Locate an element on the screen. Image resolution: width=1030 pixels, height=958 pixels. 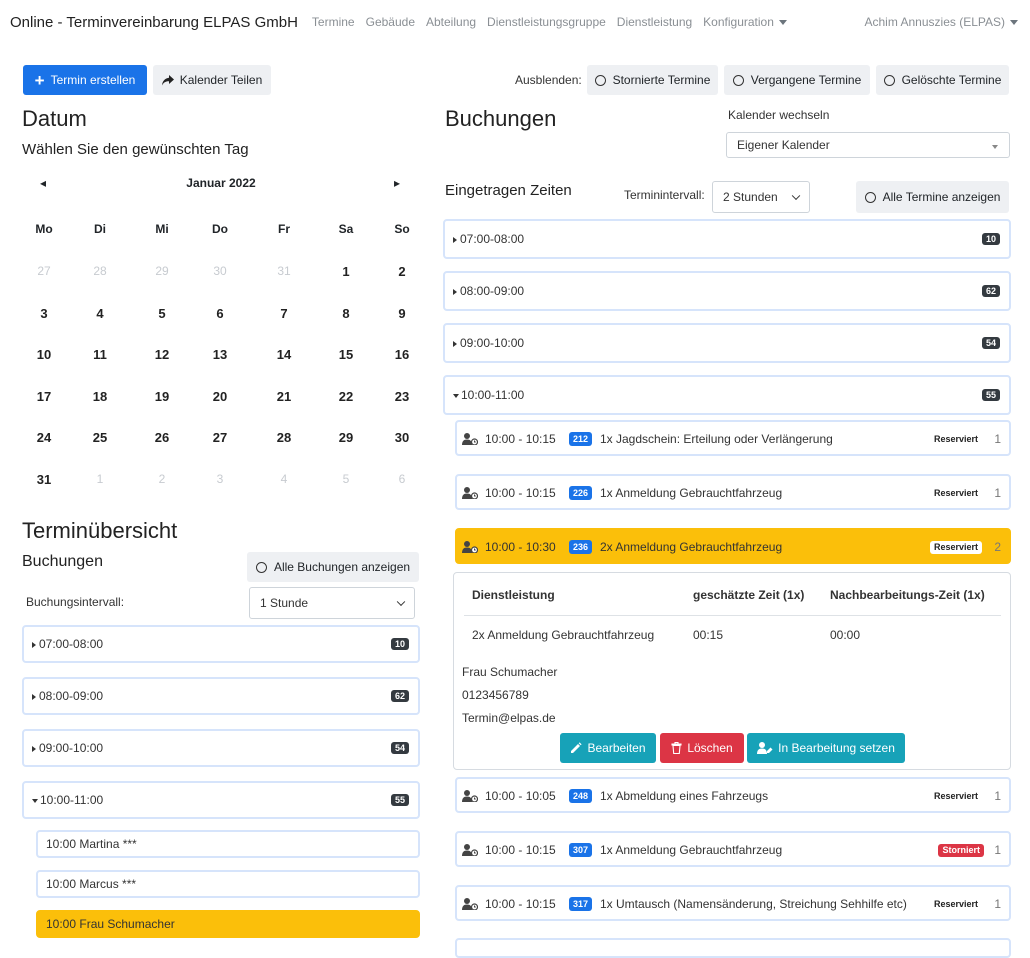
delete-button: Löschen is located at coordinates (702, 748).